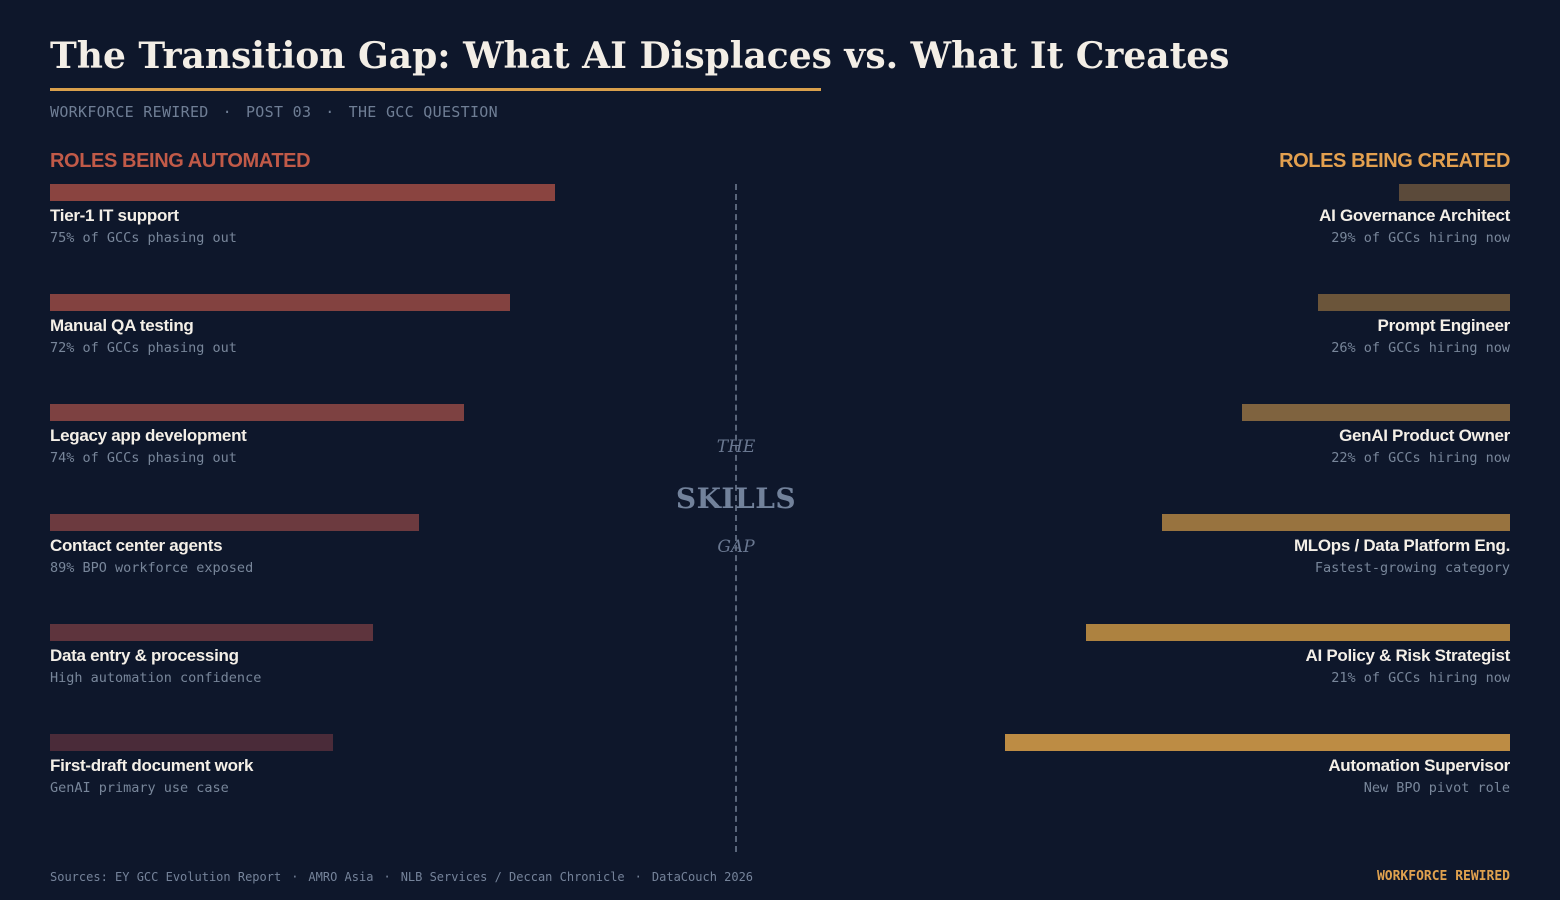  Describe the element at coordinates (702, 877) in the screenshot. I see `source-item: DataCouch 2026` at that location.